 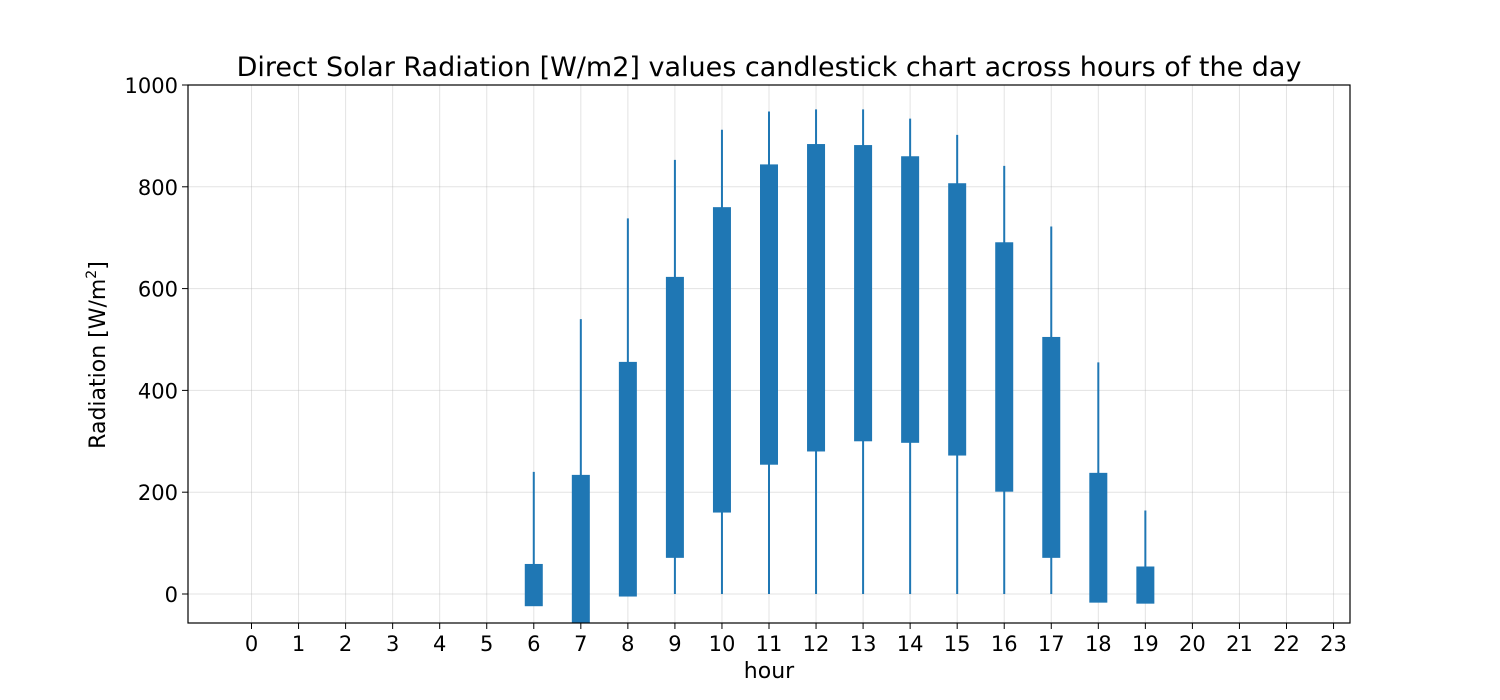 What do you see at coordinates (158, 188) in the screenshot?
I see `y-tick-label: 800` at bounding box center [158, 188].